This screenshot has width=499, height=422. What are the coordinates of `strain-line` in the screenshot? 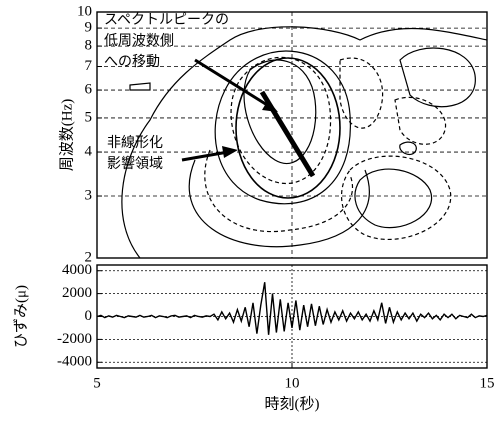 It's located at (292, 308).